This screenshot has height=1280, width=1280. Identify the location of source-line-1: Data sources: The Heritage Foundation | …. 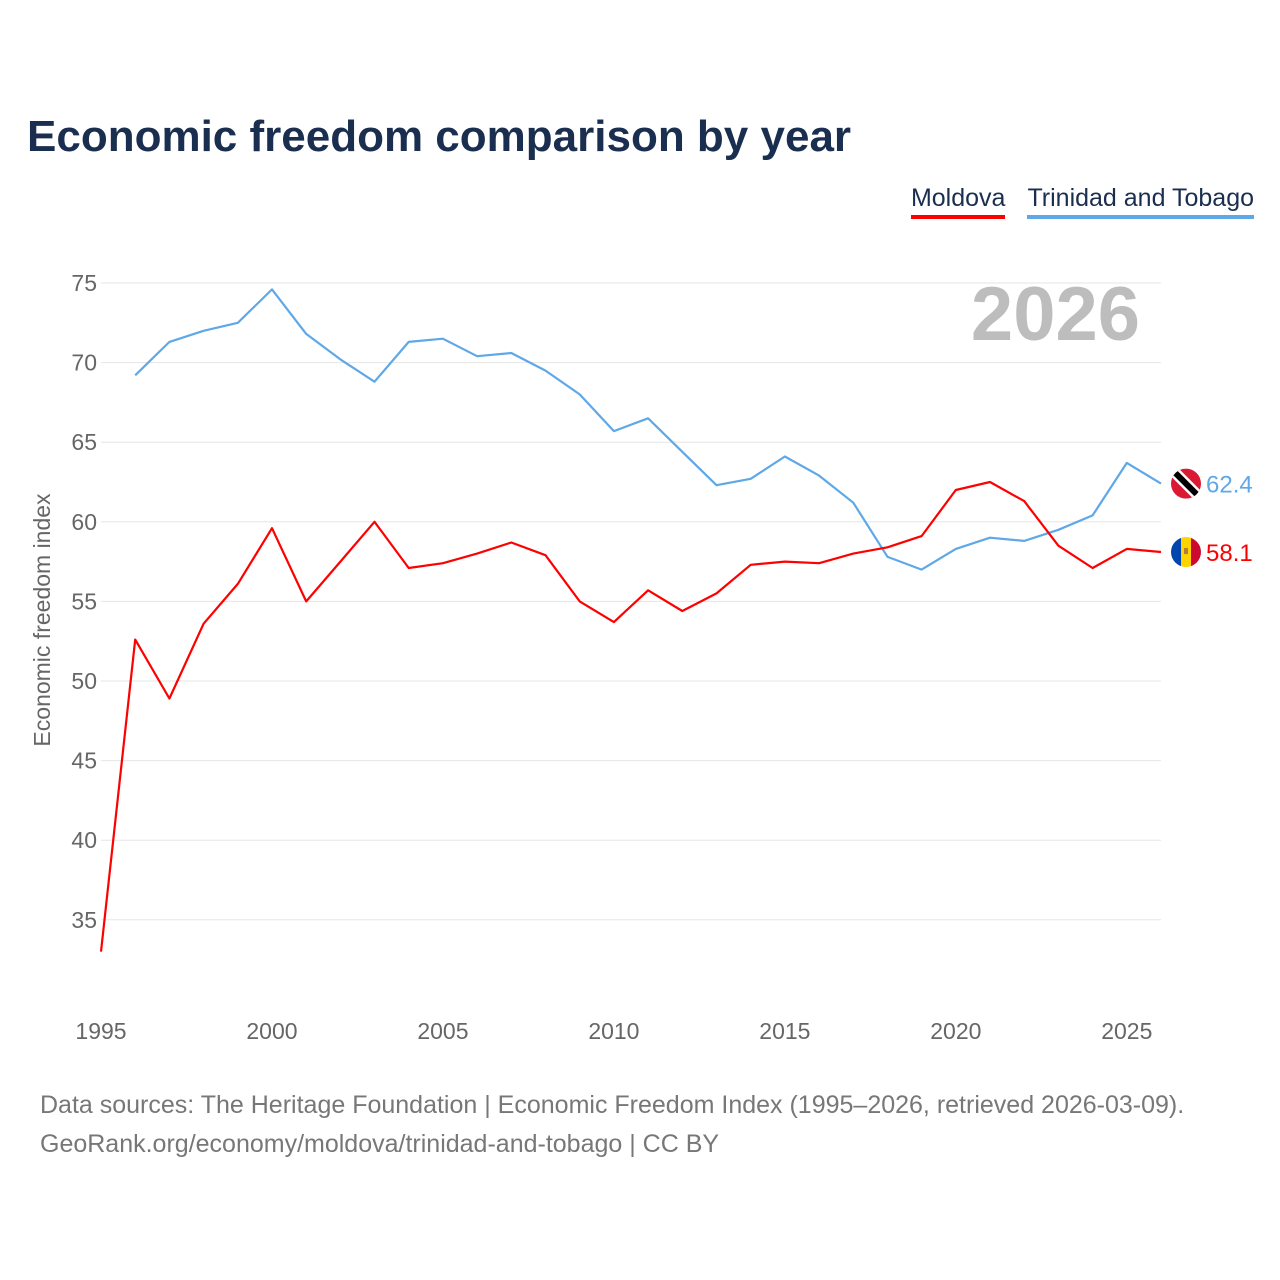
(612, 1105).